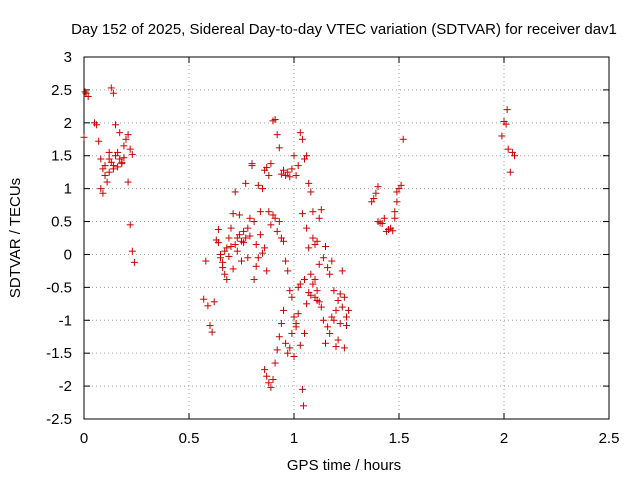 Image resolution: width=640 pixels, height=480 pixels. Describe the element at coordinates (61, 222) in the screenshot. I see `y-tick-label: 0.5` at that location.